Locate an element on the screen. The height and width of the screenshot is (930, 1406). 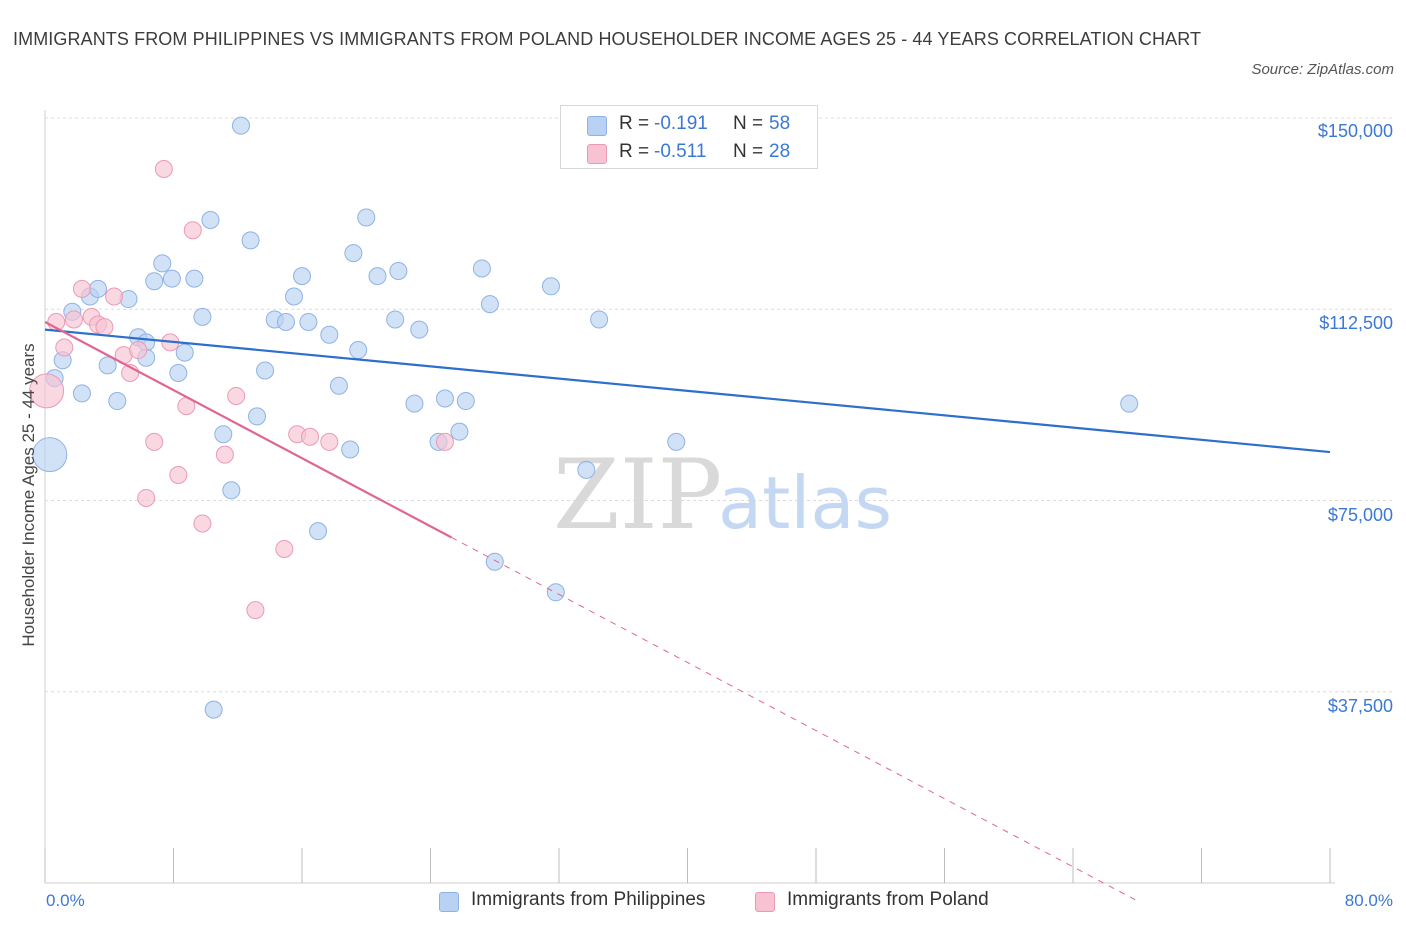
watermark-atlas: atlas is located at coordinates (805, 503).